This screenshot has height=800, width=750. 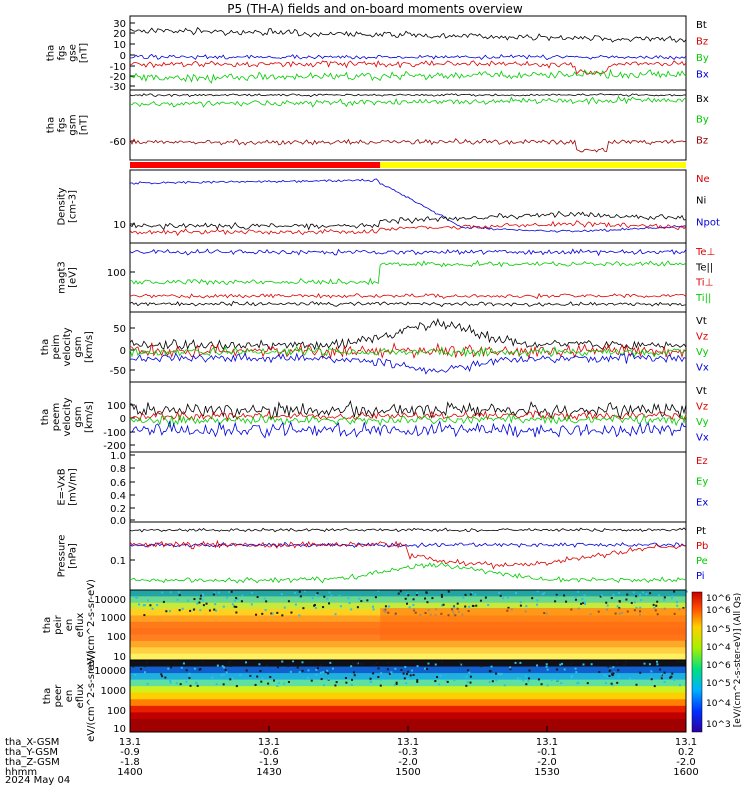 What do you see at coordinates (123, 351) in the screenshot?
I see `y-tick-label: 0` at bounding box center [123, 351].